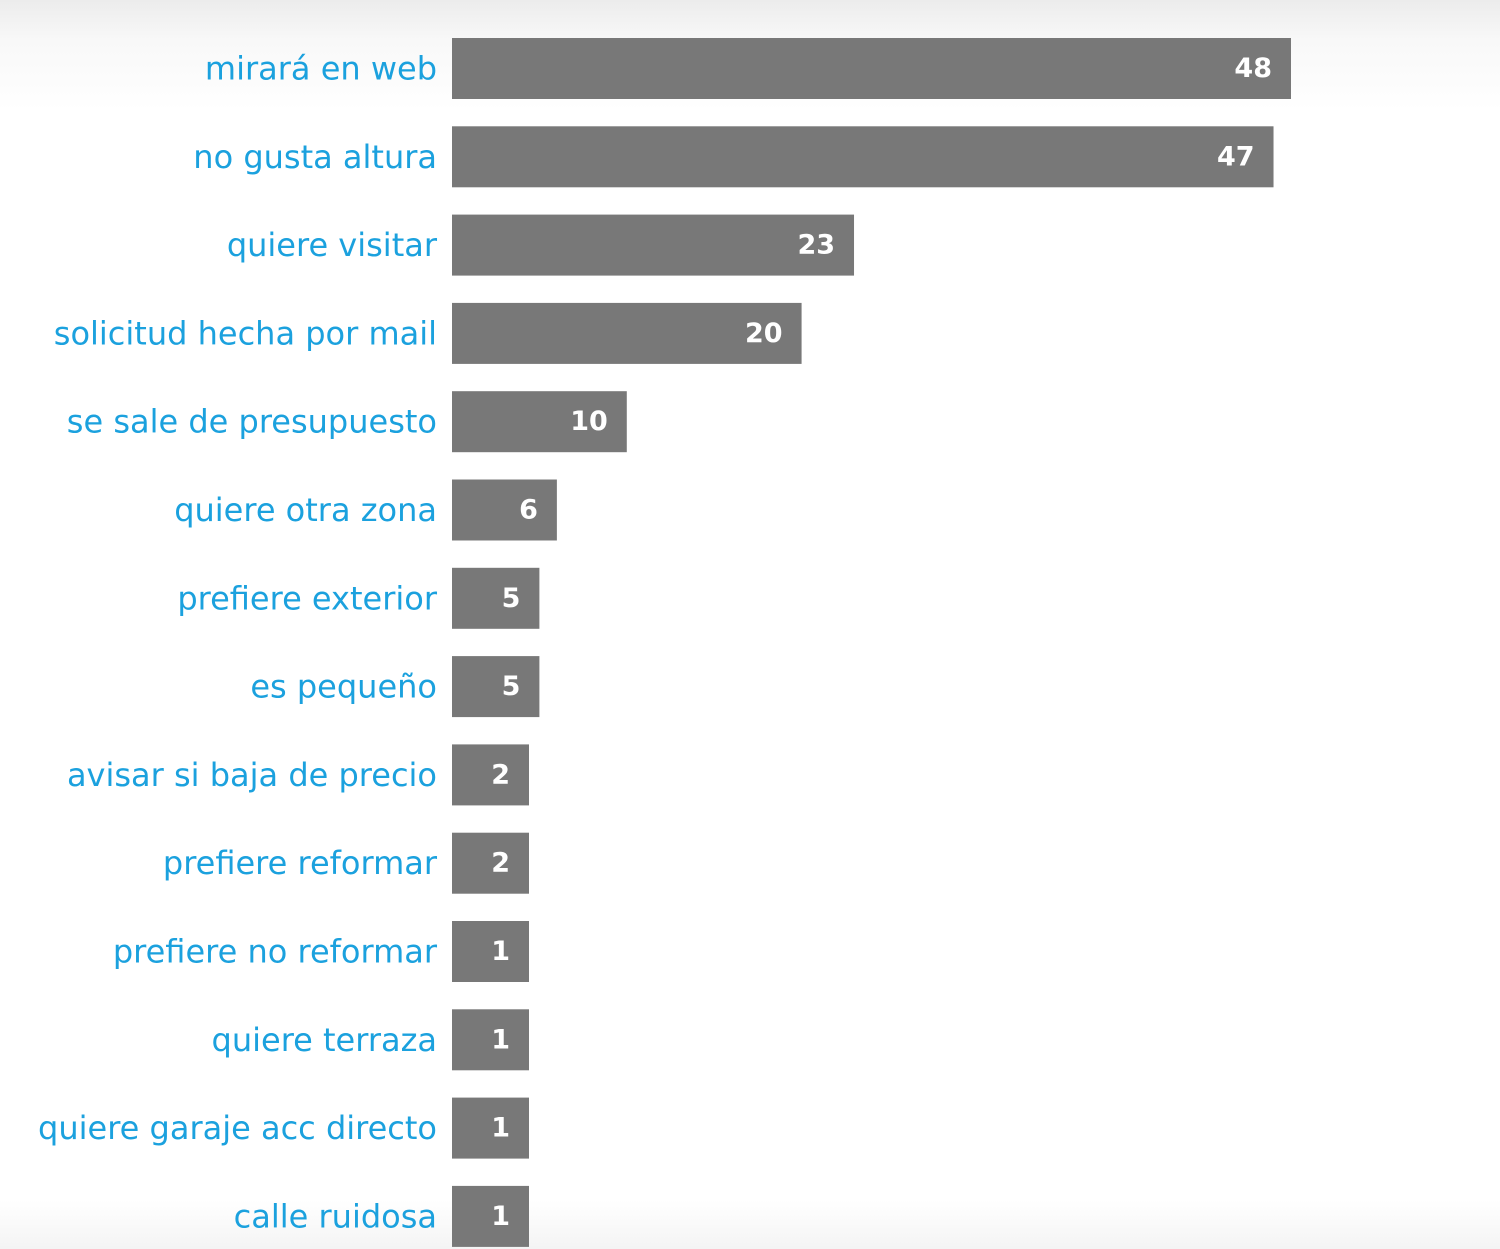  I want to click on category-label: prefiere reformar, so click(300, 863).